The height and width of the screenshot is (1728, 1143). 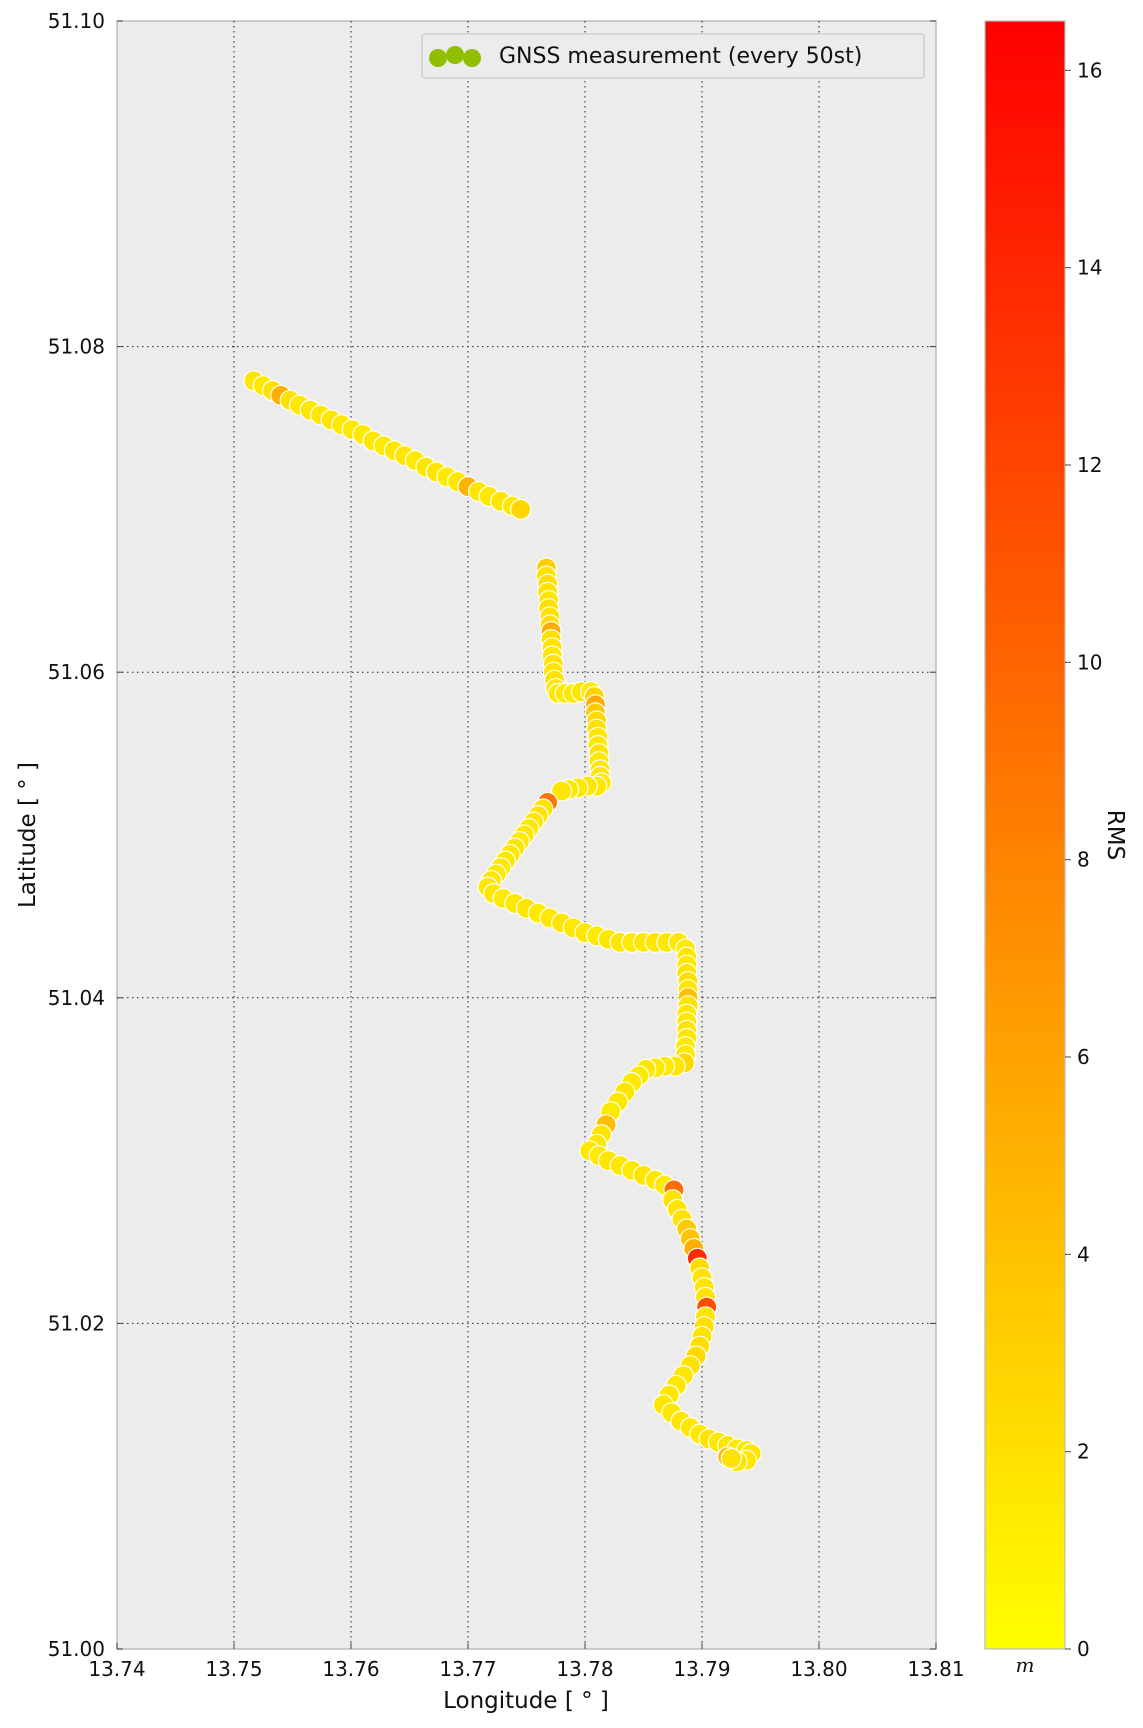 I want to click on x-tick-label: 13.79, so click(x=701, y=1669).